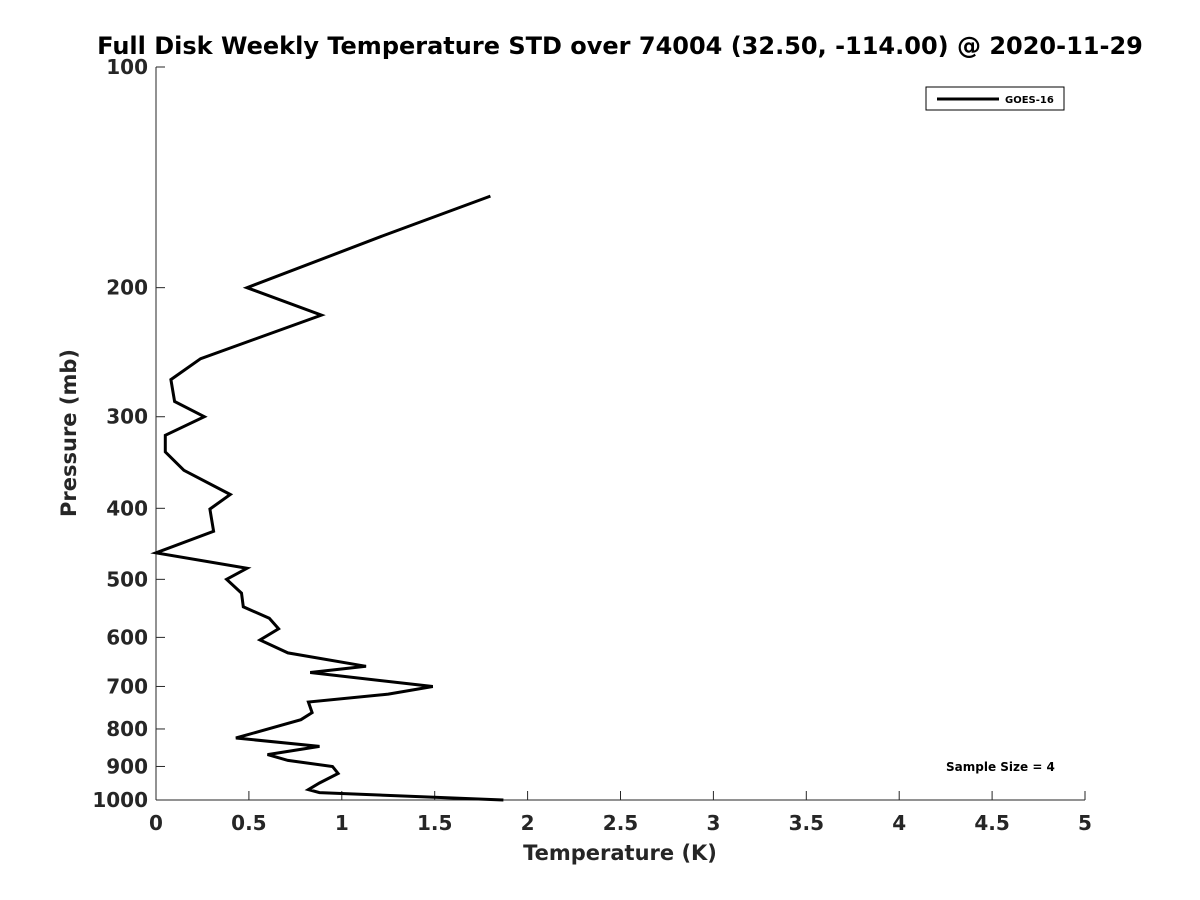 The width and height of the screenshot is (1200, 900). I want to click on x-tick-label: 0, so click(156, 823).